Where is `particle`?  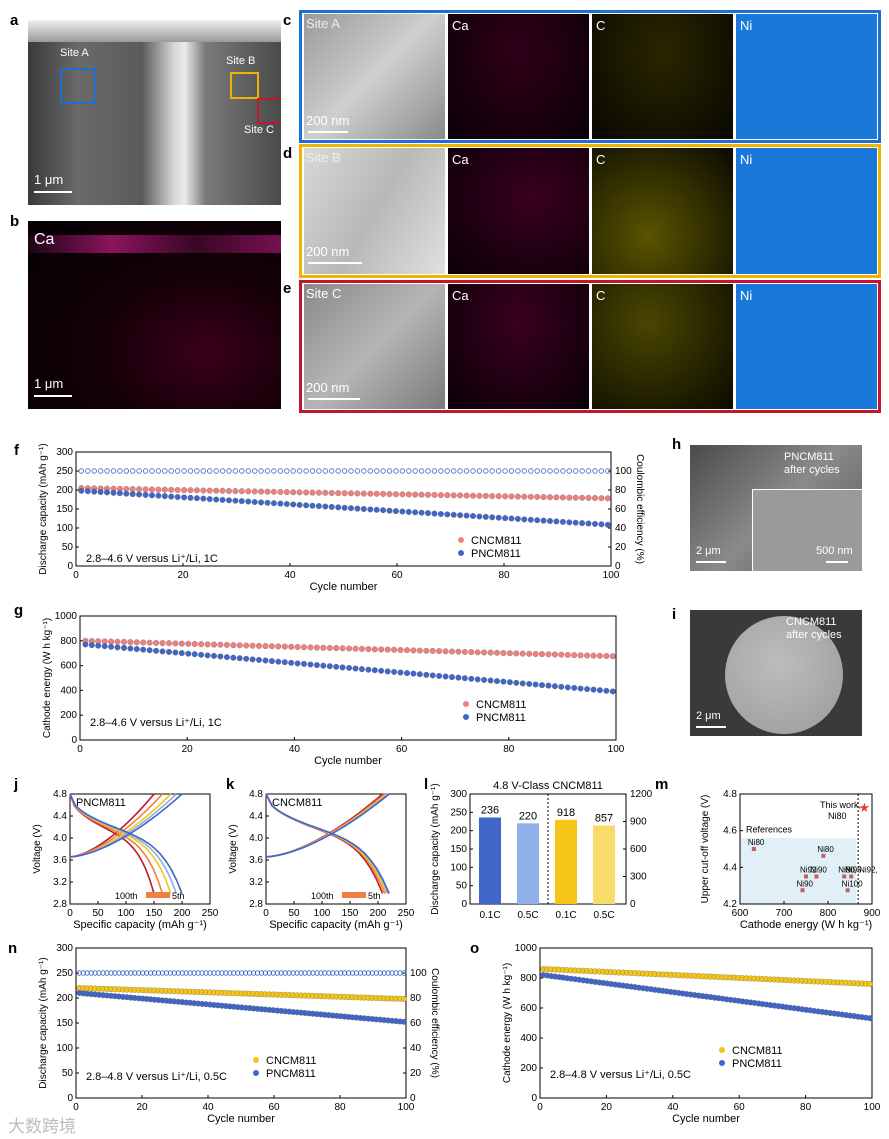
particle is located at coordinates (784, 675).